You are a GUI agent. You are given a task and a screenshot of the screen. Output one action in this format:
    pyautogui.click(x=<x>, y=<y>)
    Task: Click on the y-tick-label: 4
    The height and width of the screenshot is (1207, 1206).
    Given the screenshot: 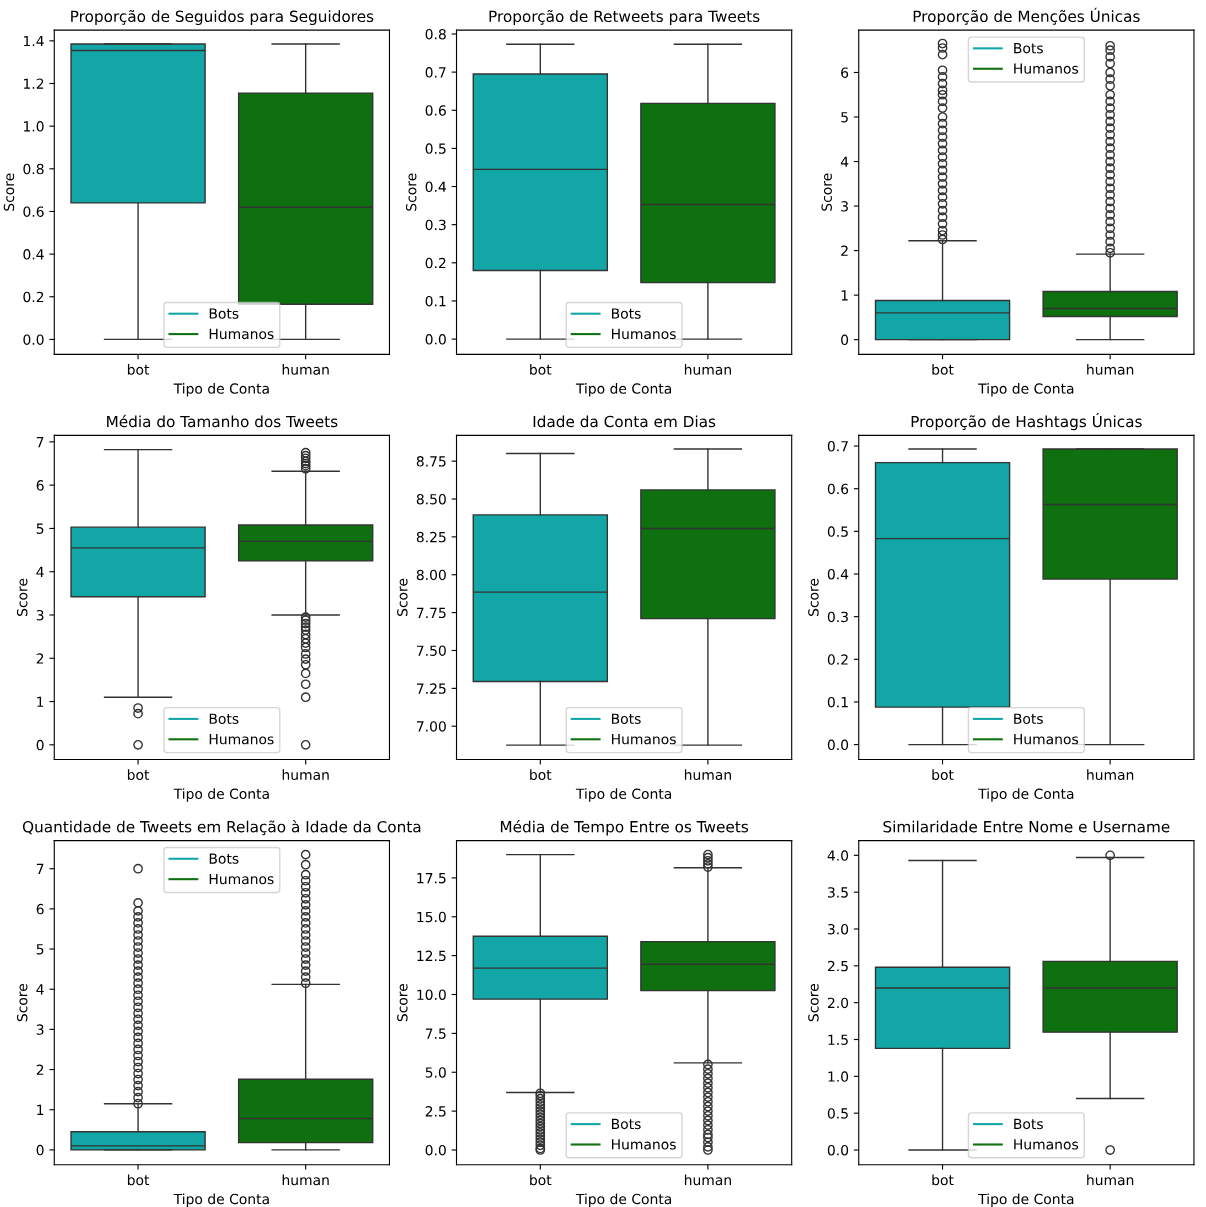 What is the action you would take?
    pyautogui.click(x=40, y=571)
    